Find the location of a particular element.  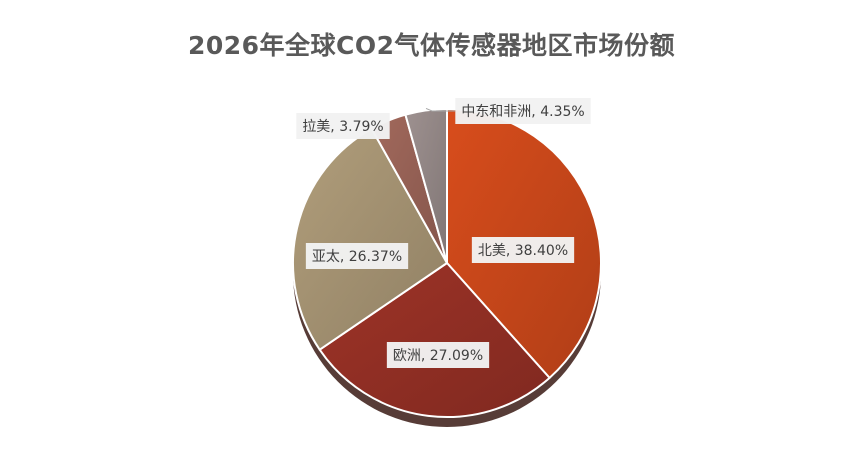

data-label-text-1: 欧洲, 27.09% is located at coordinates (438, 356).